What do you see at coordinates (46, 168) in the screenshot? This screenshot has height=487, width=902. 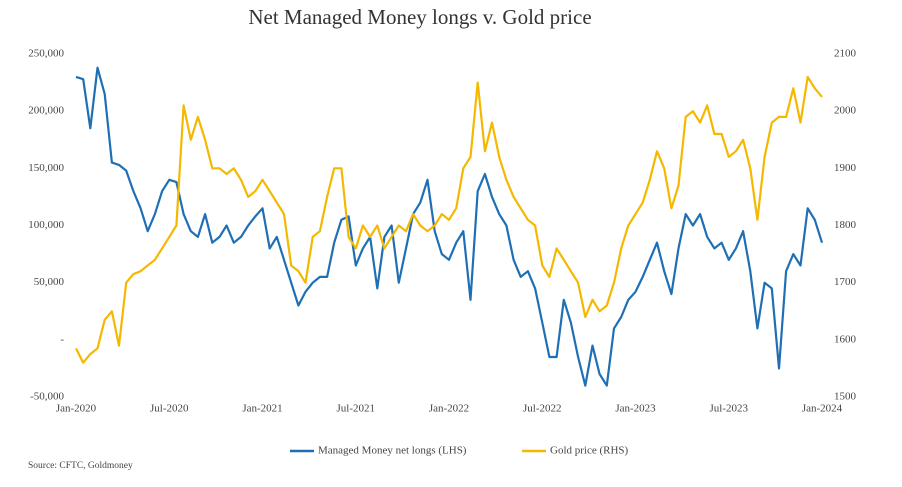 I see `y-tick-label: 150,000` at bounding box center [46, 168].